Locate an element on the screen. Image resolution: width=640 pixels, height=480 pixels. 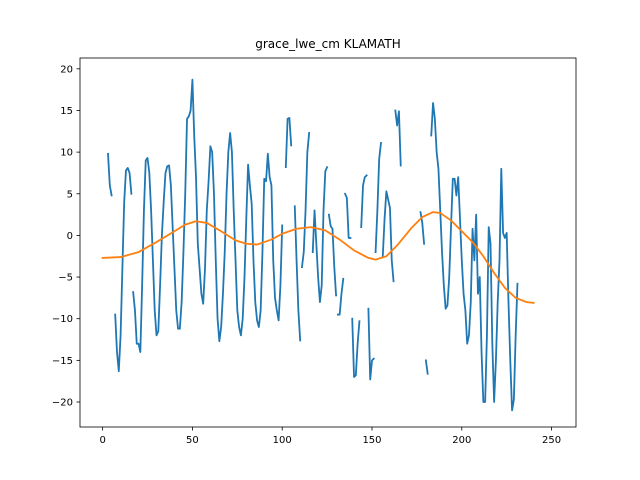
x-tick-label: 150 is located at coordinates (371, 440).